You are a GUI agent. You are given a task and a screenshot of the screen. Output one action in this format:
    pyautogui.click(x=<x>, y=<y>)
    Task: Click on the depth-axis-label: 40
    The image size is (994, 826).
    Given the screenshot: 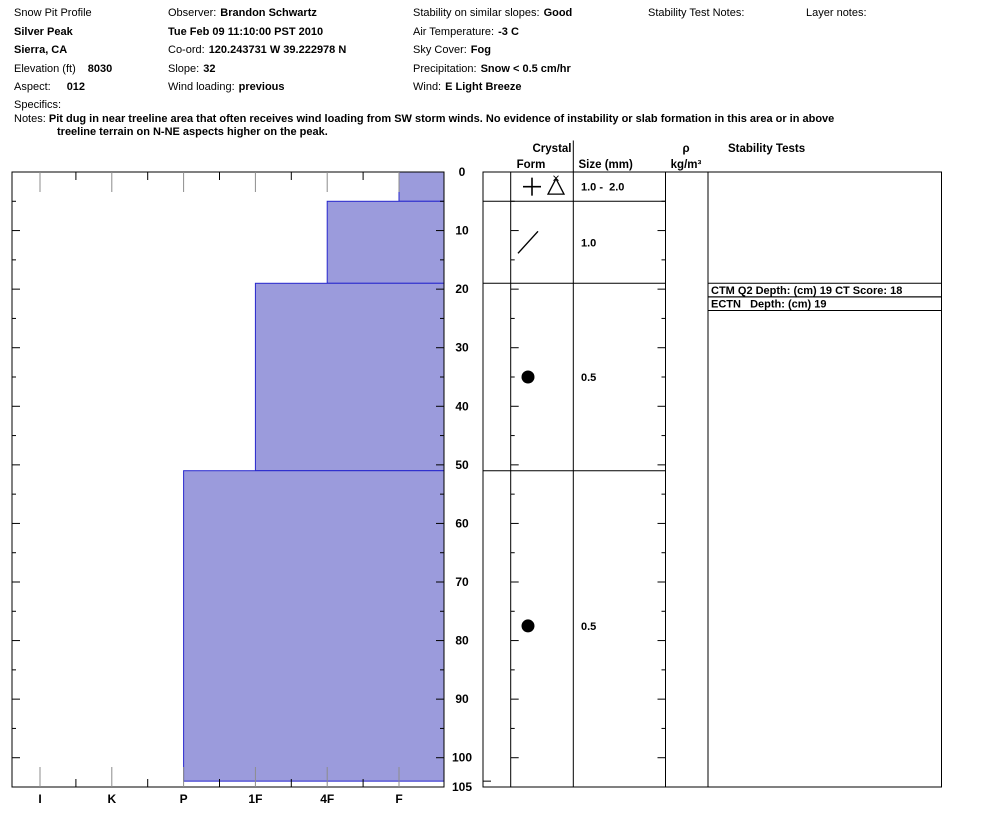 What is the action you would take?
    pyautogui.click(x=462, y=406)
    